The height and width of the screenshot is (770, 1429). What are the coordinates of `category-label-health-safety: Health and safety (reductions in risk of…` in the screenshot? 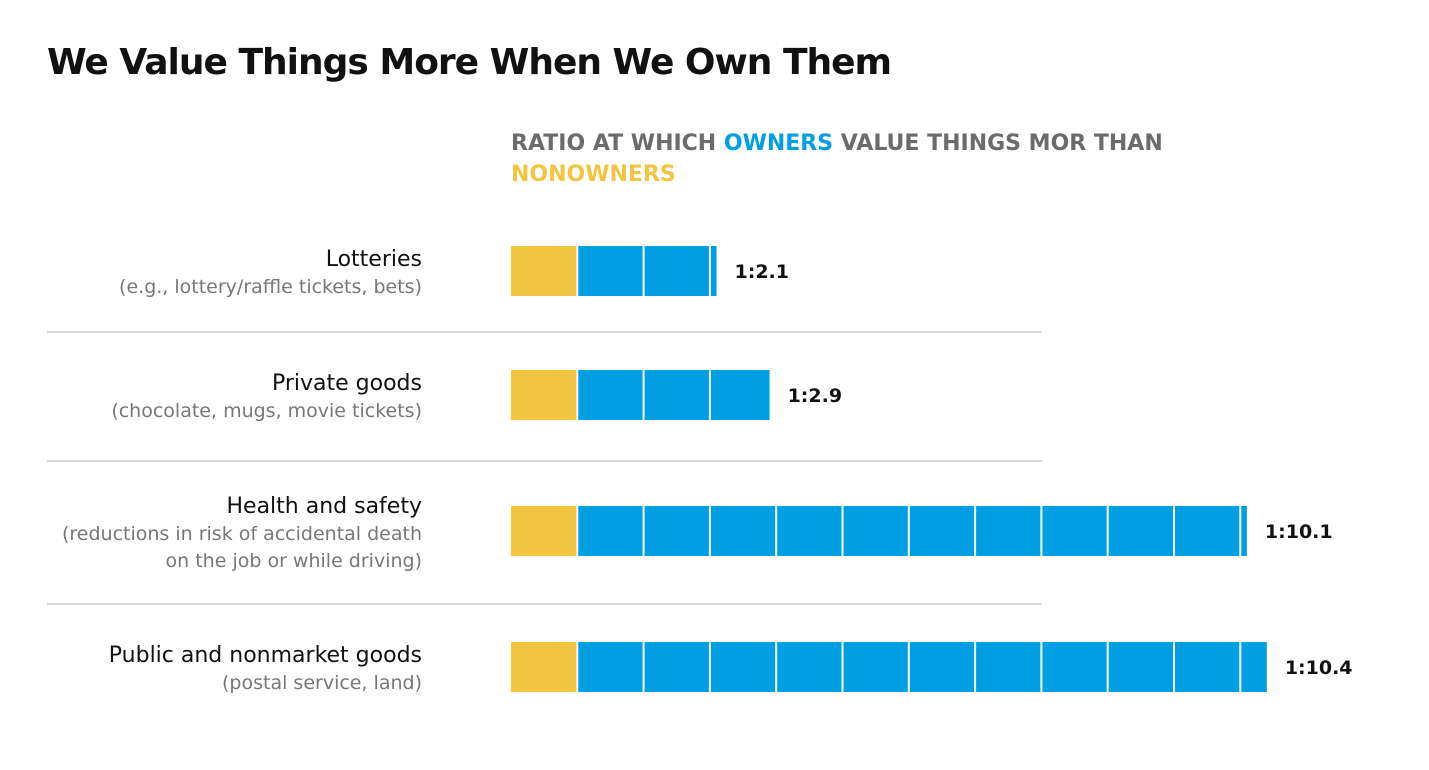 It's located at (234, 534).